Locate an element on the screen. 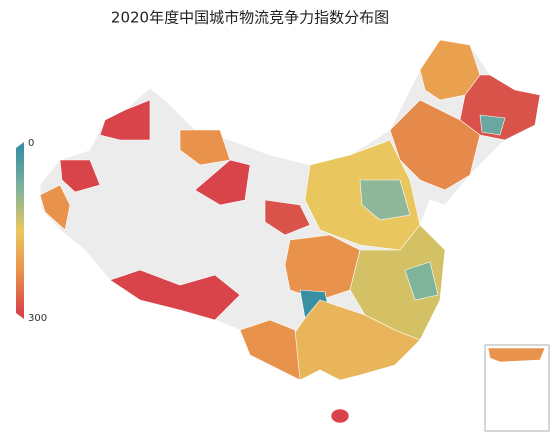 The width and height of the screenshot is (554, 435). inset-frame is located at coordinates (517, 388).